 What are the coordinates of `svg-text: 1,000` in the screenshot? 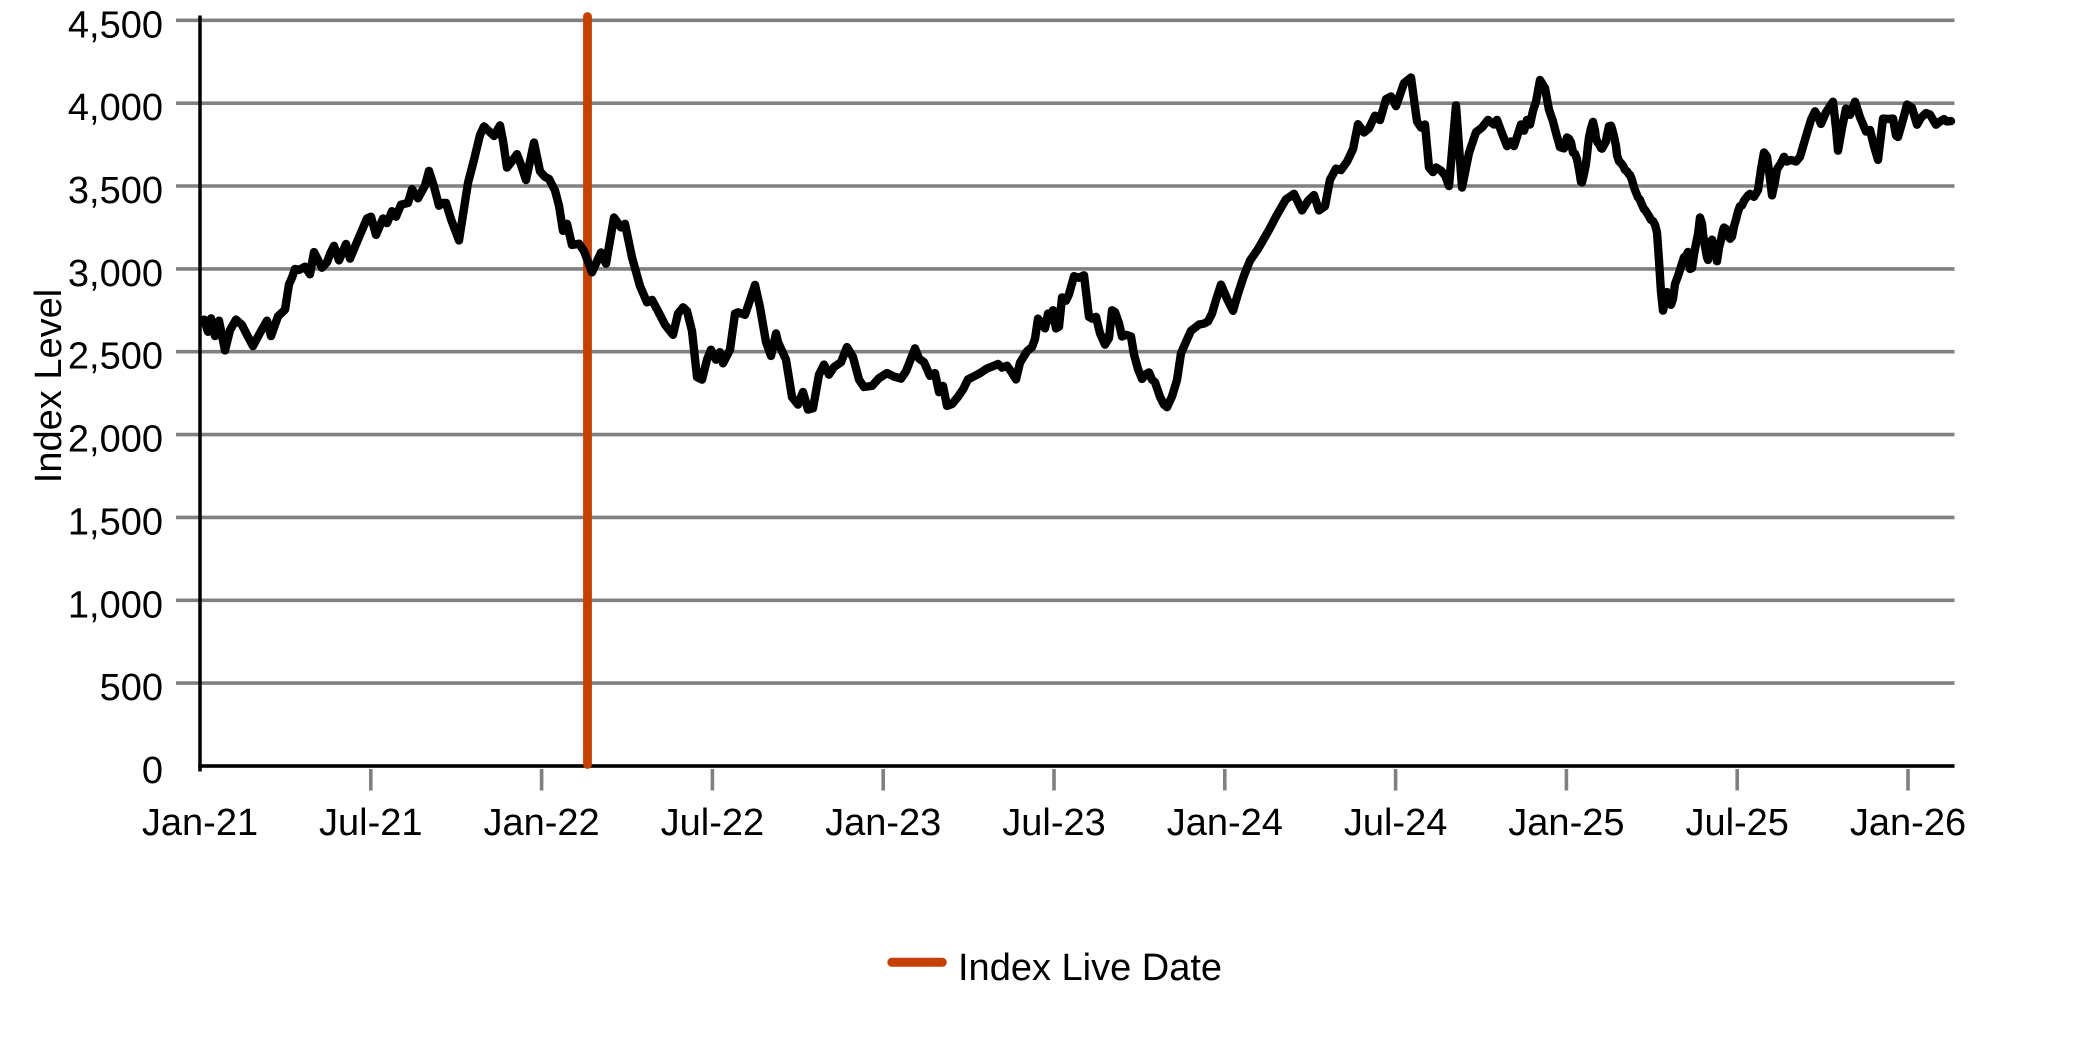 It's located at (115, 605).